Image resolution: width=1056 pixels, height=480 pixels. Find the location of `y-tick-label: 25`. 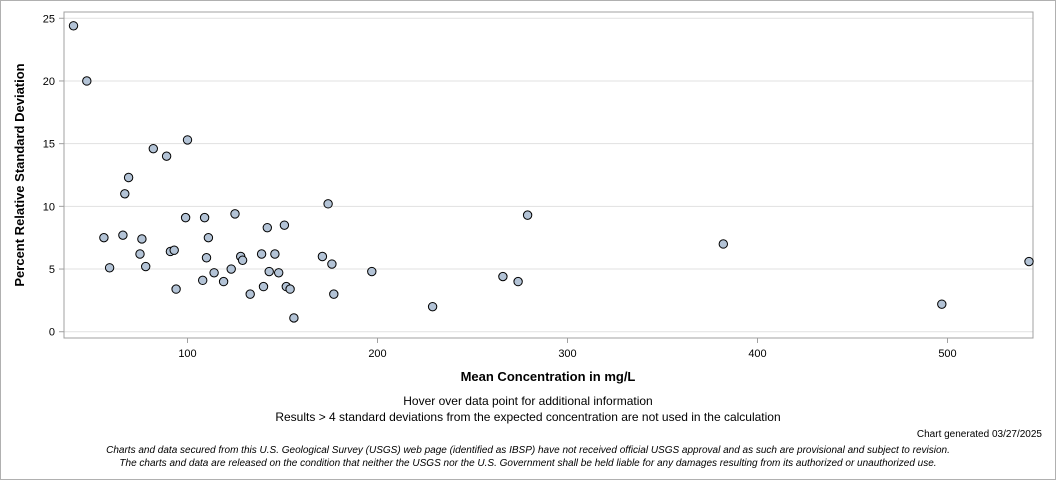

y-tick-label: 25 is located at coordinates (49, 19).